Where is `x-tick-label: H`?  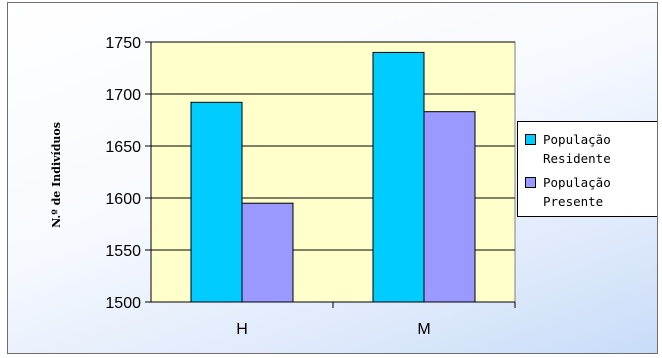
x-tick-label: H is located at coordinates (242, 329).